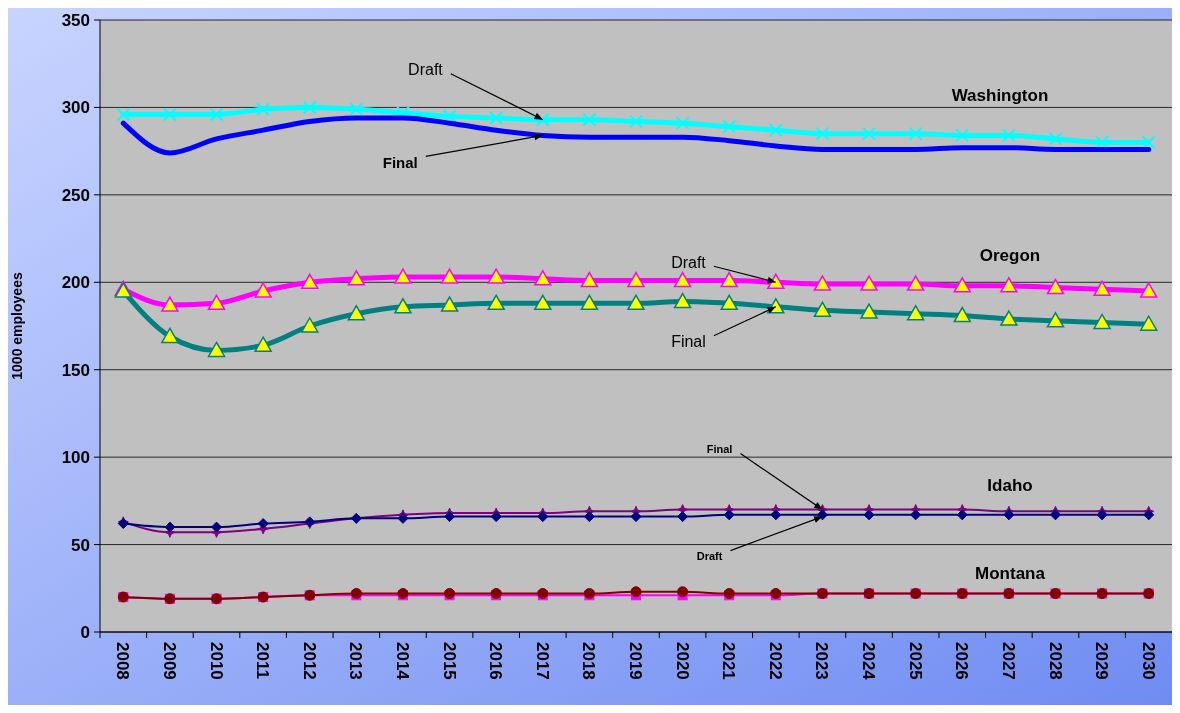  I want to click on x-tick-label: 2019, so click(636, 661).